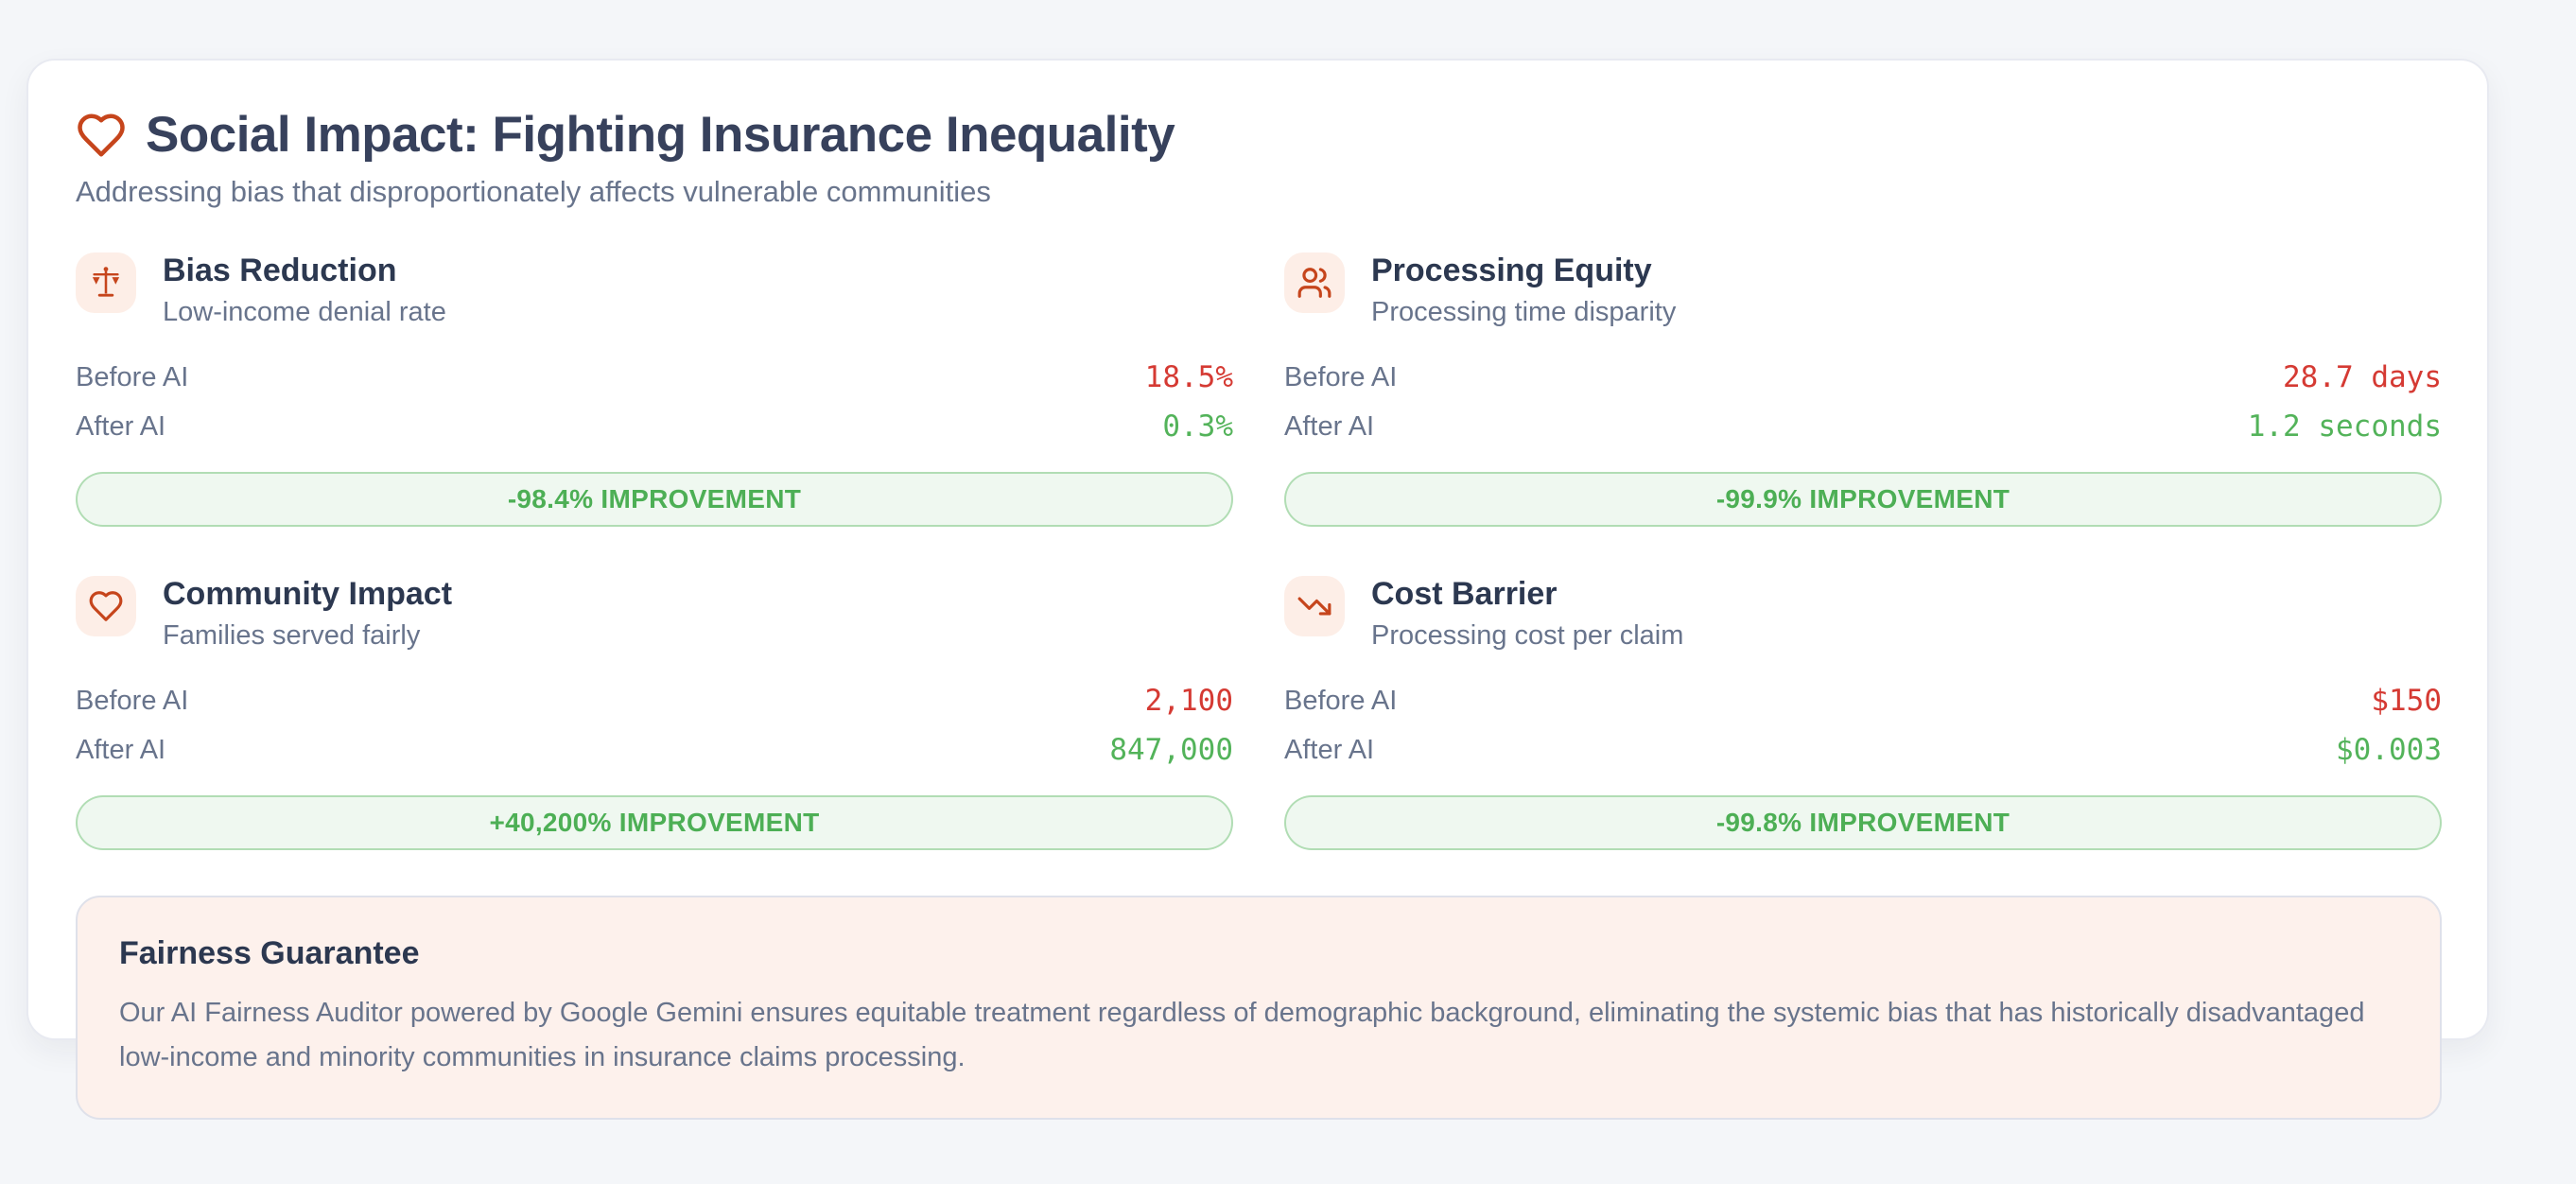  Describe the element at coordinates (1863, 614) in the screenshot. I see `metric-header: Cost Barrier Processing cost per claim` at that location.